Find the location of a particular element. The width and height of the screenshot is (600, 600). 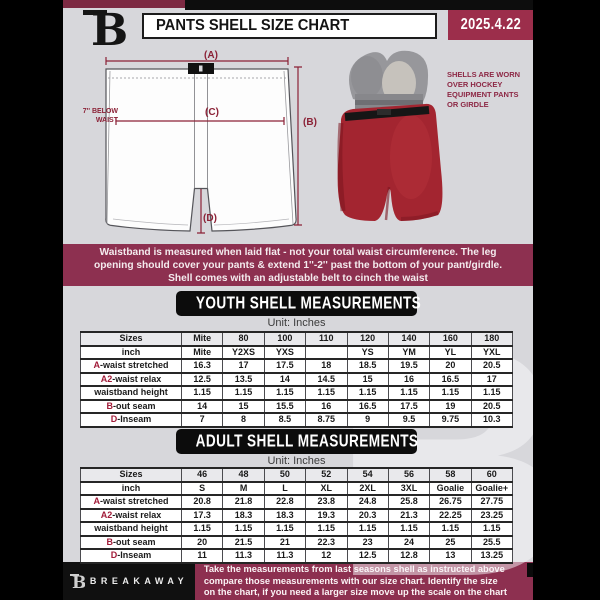

size-cell: 8 is located at coordinates (243, 420).